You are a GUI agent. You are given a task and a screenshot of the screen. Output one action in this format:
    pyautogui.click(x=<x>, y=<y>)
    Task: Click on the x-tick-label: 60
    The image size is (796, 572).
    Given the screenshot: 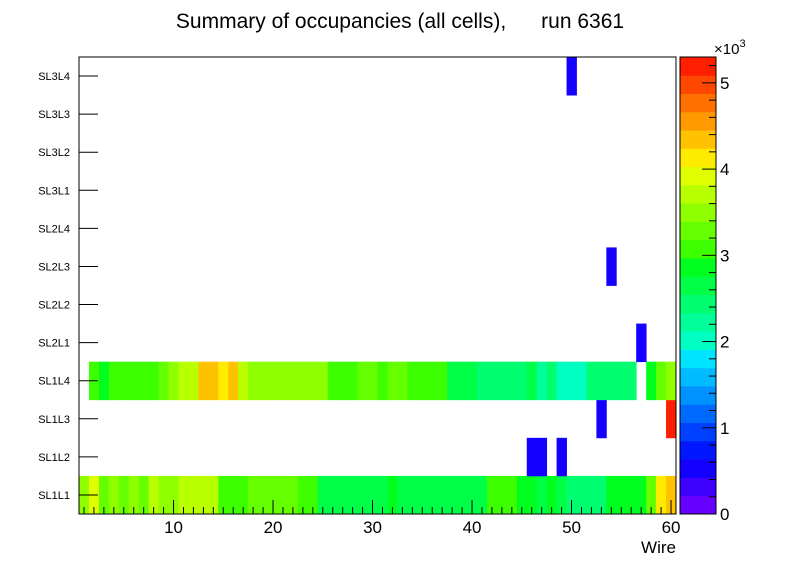 What is the action you would take?
    pyautogui.click(x=671, y=527)
    